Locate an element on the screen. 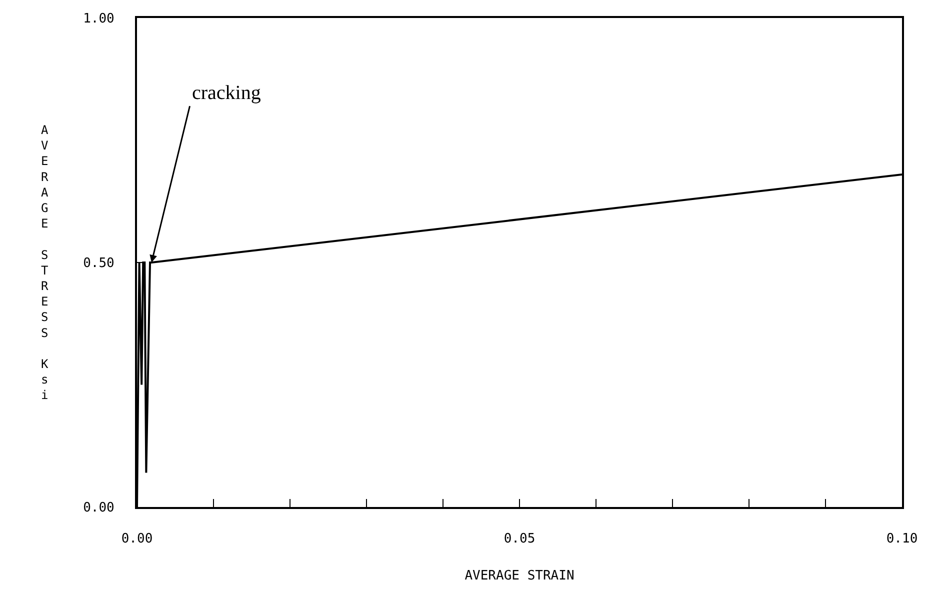 The image size is (930, 604). y-tick-label: 0.00 is located at coordinates (98, 508).